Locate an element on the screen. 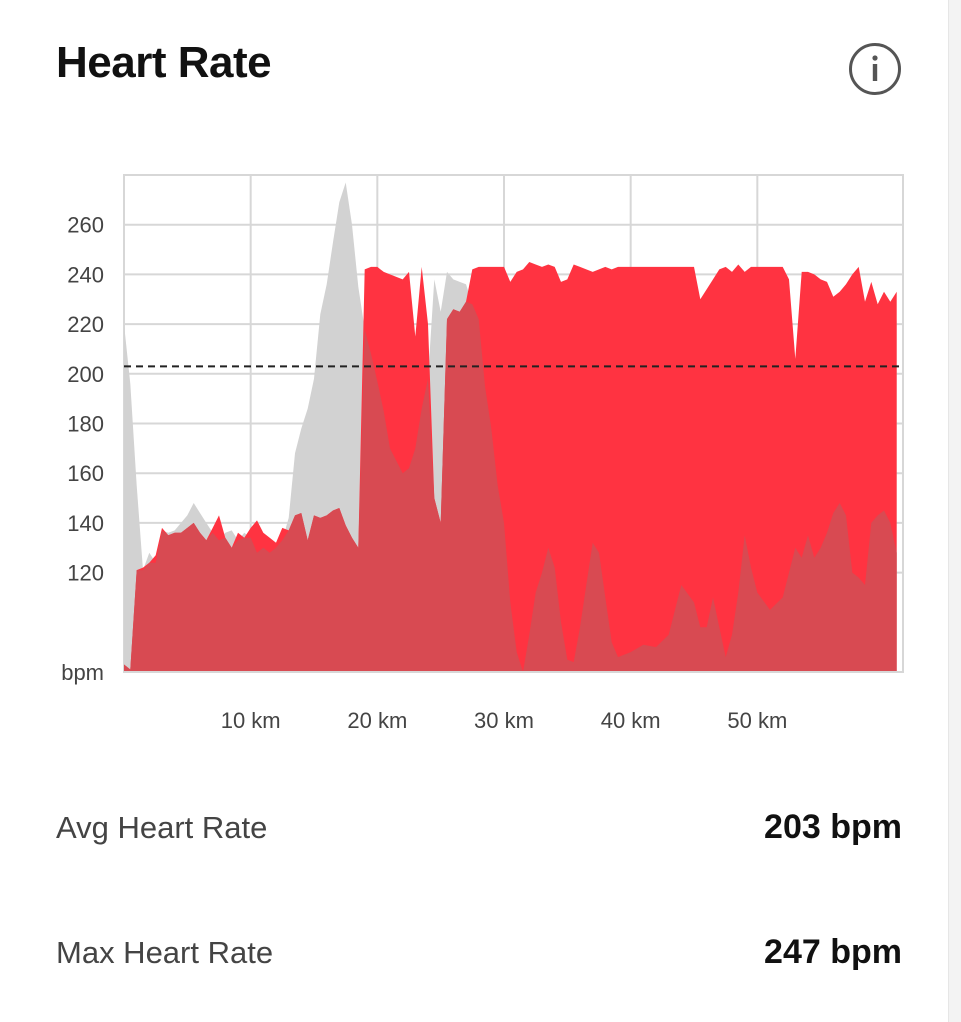 The image size is (961, 1022). x-tick-label: 20 km is located at coordinates (377, 720).